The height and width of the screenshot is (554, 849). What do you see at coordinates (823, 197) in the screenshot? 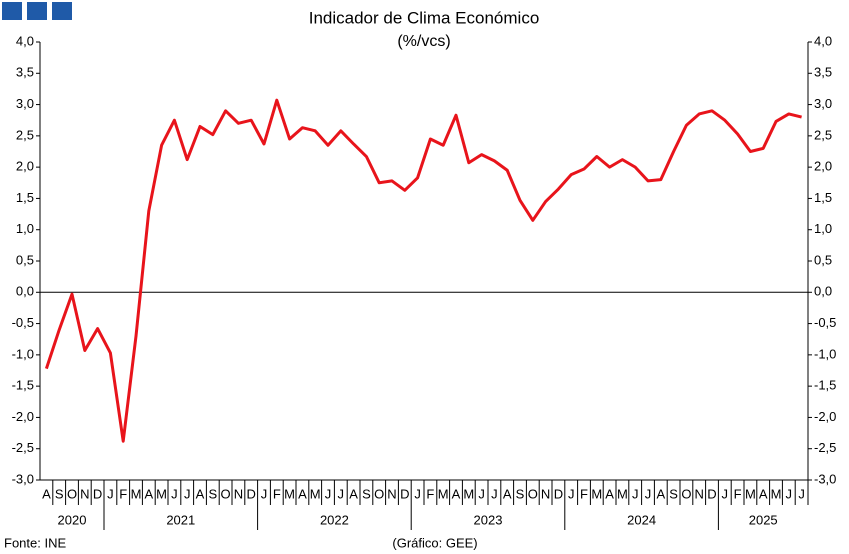
I see `y-tick-label-right: 1,5` at bounding box center [823, 197].